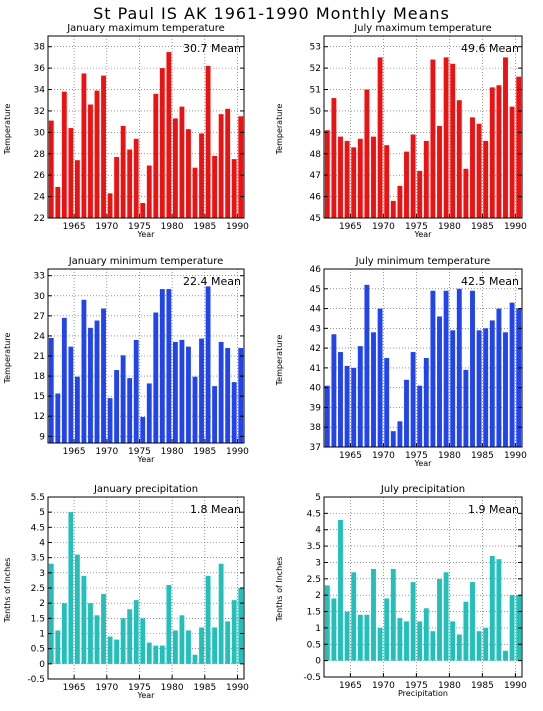 The width and height of the screenshot is (543, 711). What do you see at coordinates (36, 680) in the screenshot?
I see `y-tick-label: -0.5` at bounding box center [36, 680].